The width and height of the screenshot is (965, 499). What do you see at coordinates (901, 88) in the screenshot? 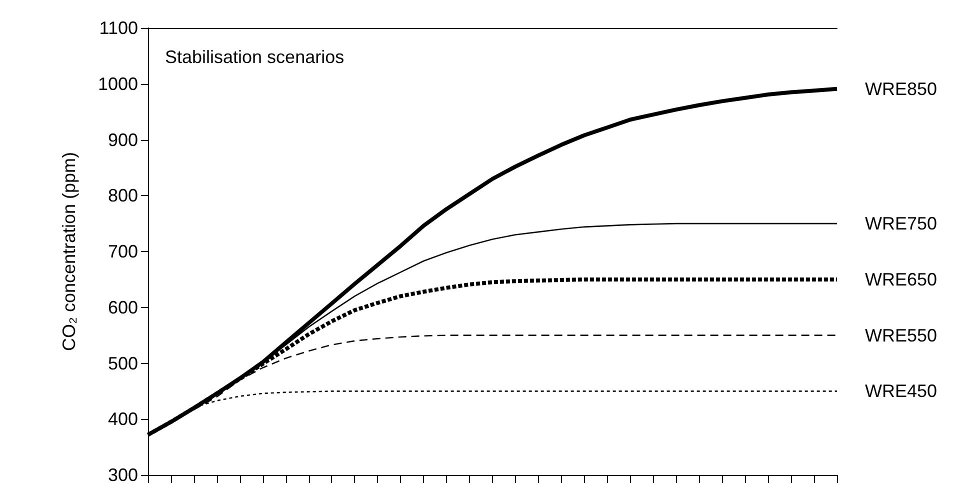
I see `series-label: WRE850` at bounding box center [901, 88].